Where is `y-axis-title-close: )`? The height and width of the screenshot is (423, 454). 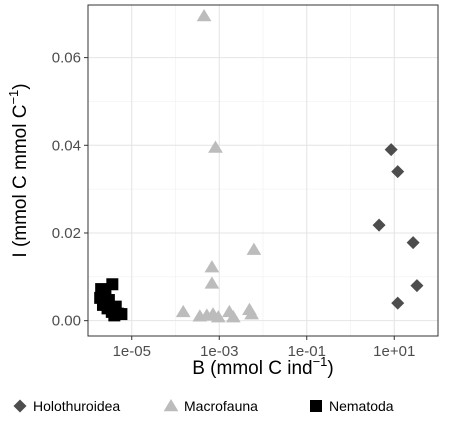
y-axis-title-close: ) is located at coordinates (20, 86).